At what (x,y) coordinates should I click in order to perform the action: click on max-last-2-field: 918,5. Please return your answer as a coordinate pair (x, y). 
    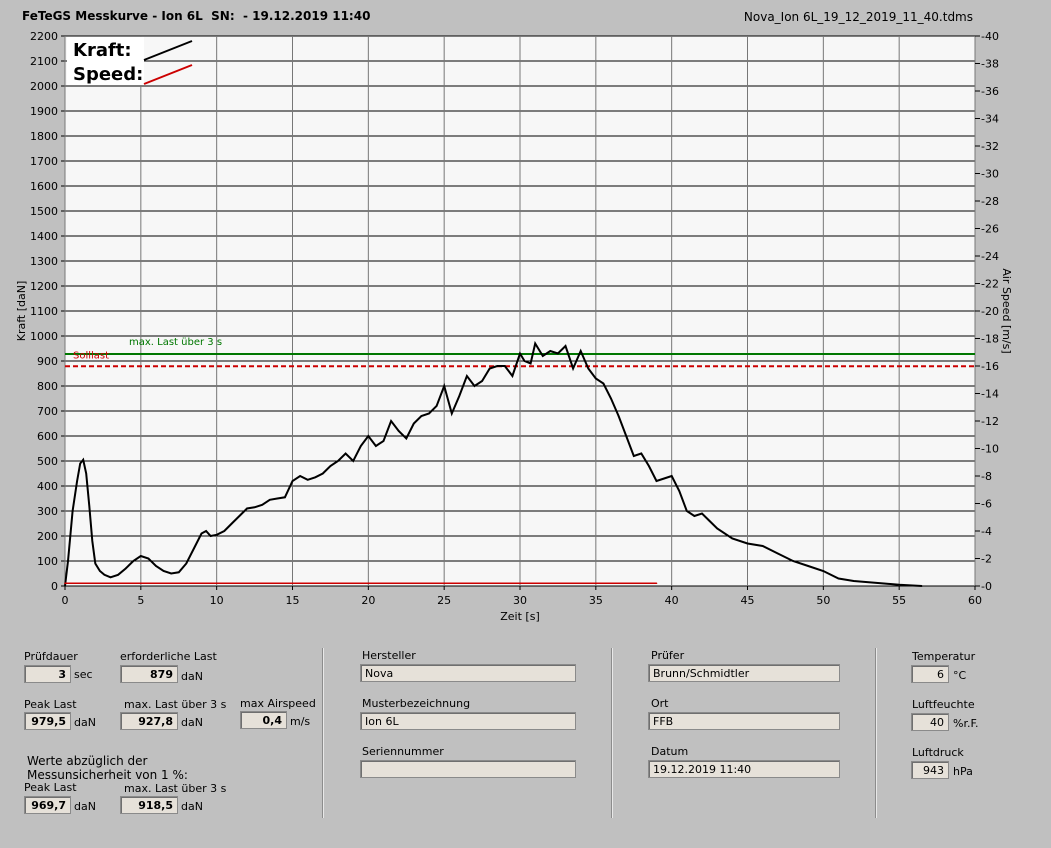
    Looking at the image, I should click on (149, 805).